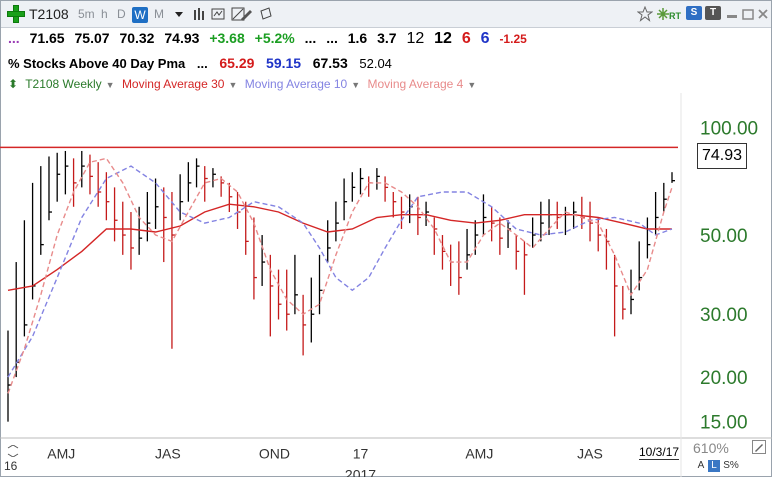 This screenshot has height=477, width=772. Describe the element at coordinates (173, 84) in the screenshot. I see `legend-ma30: Moving Average 30` at that location.